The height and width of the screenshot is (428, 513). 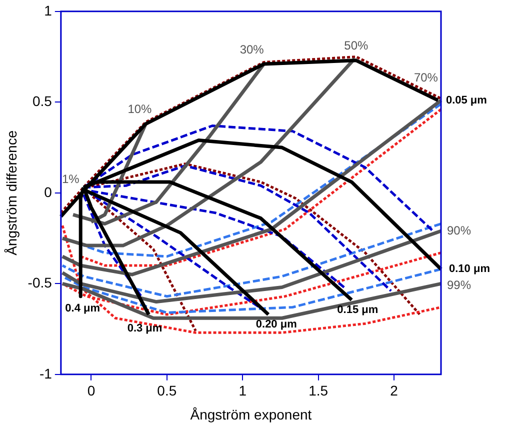 I want to click on x-tick-label: 1, so click(x=242, y=390).